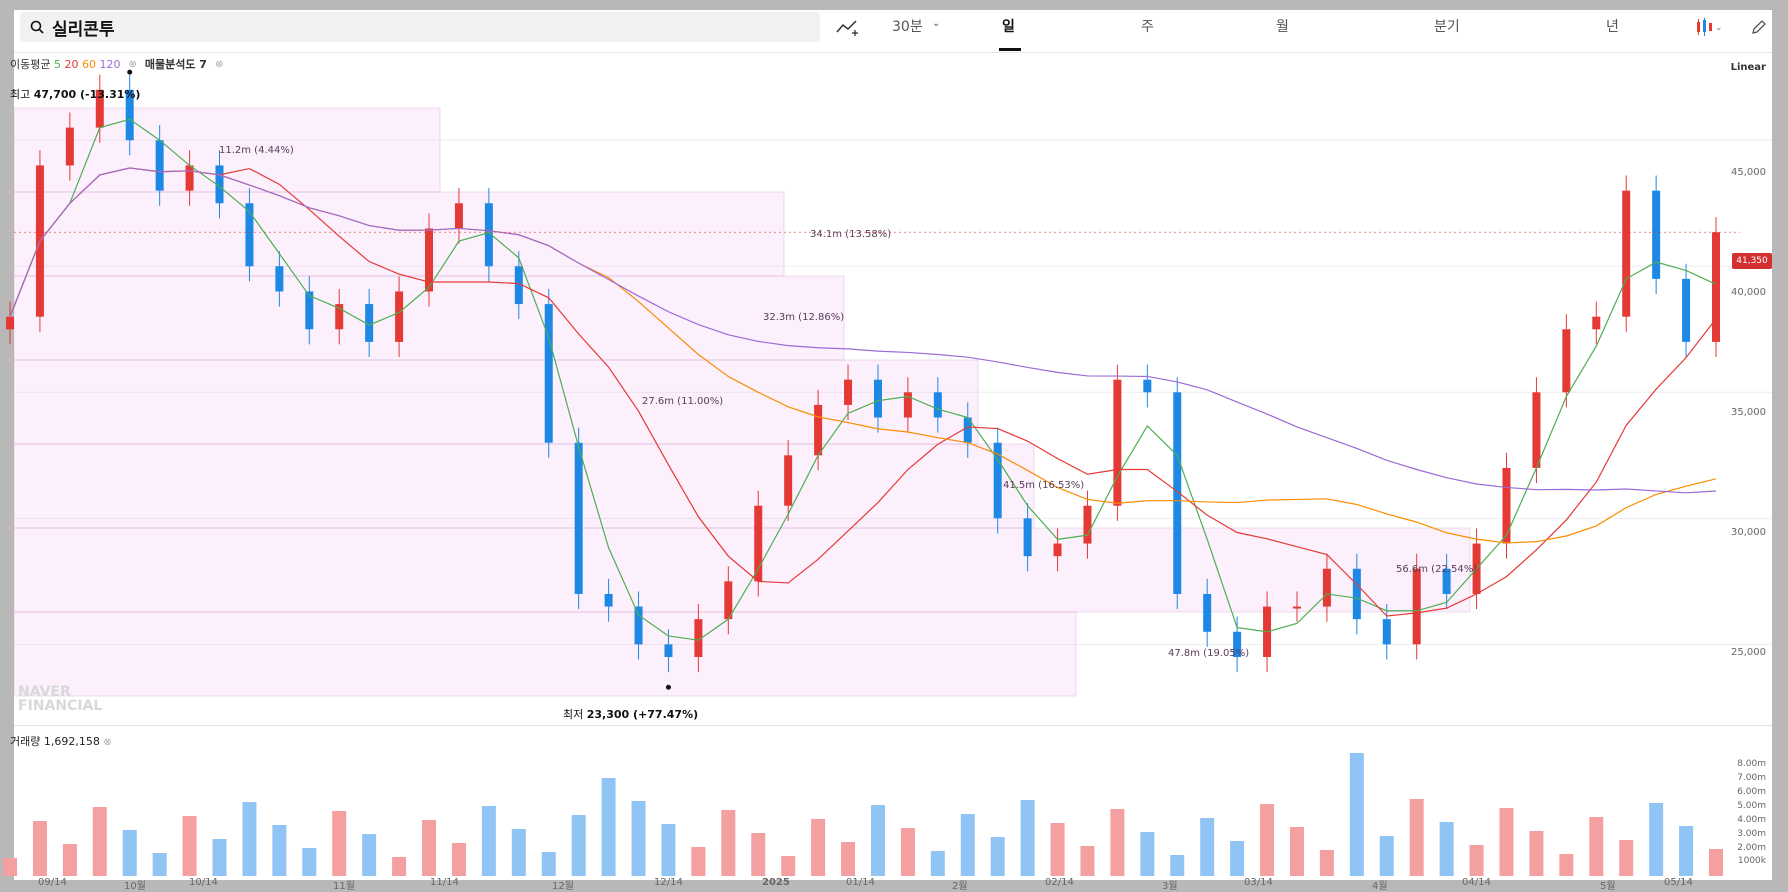  Describe the element at coordinates (1209, 653) in the screenshot. I see `volume-profile-label-6: 47.8m (19.05%)` at that location.